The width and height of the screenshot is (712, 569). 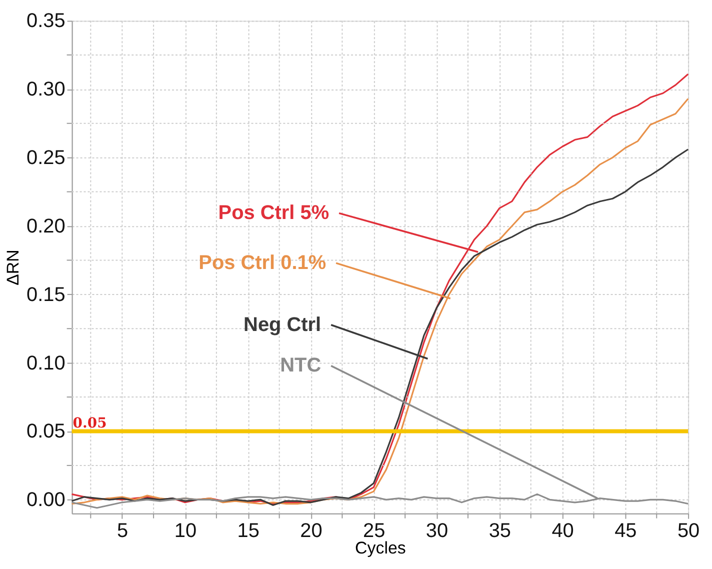 I want to click on annotation: Pos Ctrl 0.1%, so click(x=262, y=263).